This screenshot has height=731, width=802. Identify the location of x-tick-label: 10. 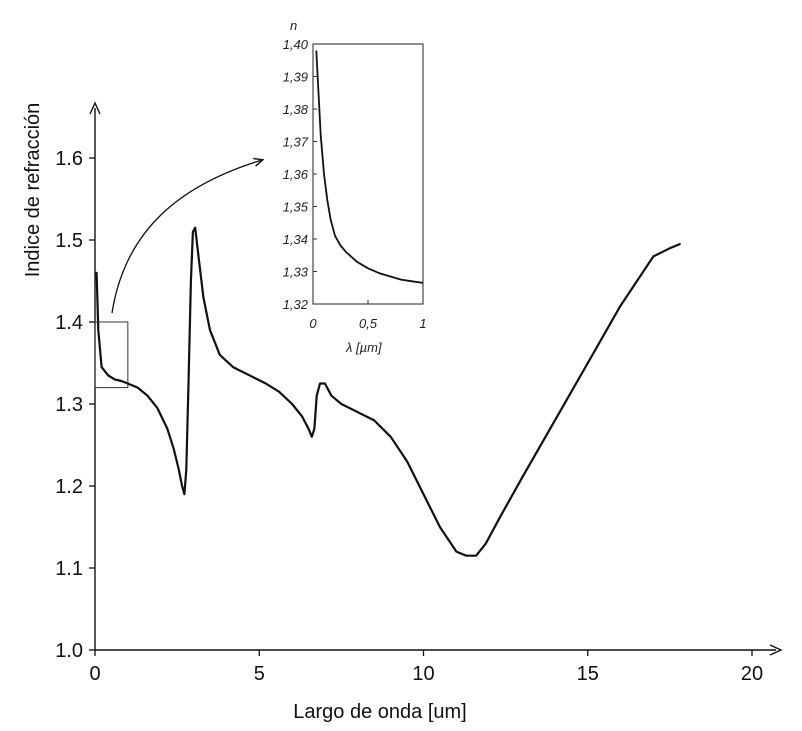
(423, 674).